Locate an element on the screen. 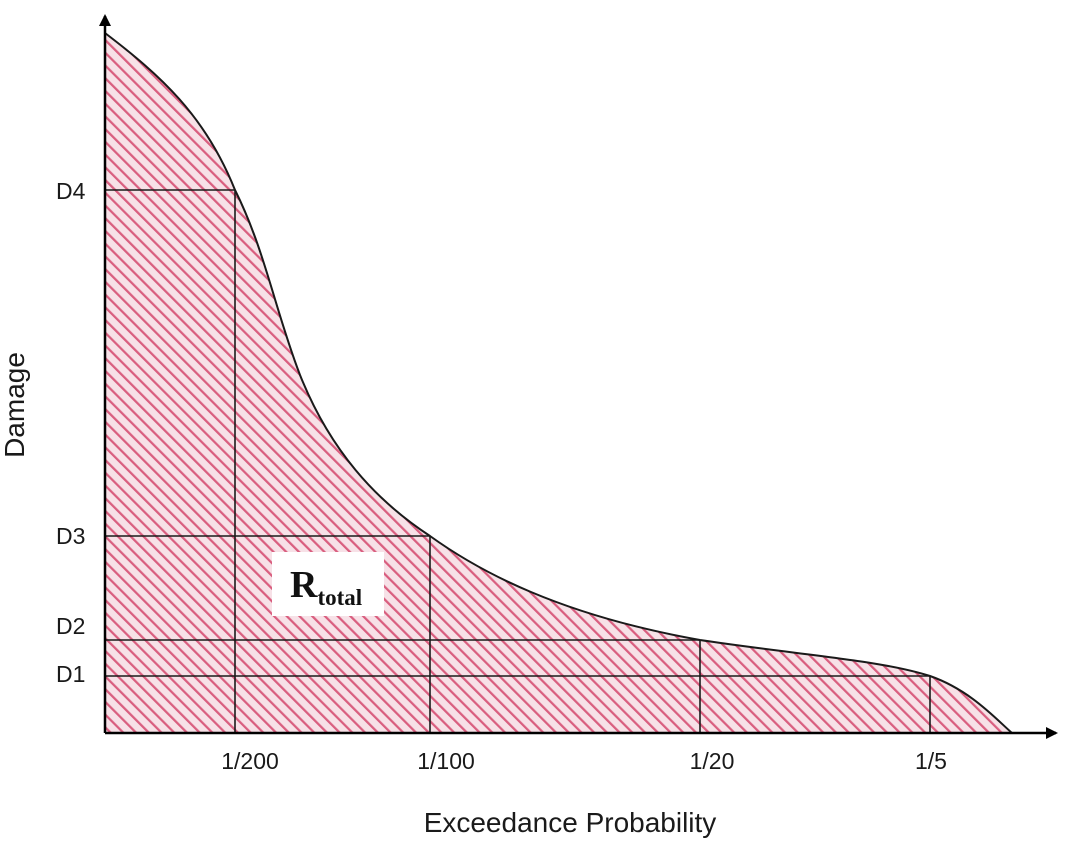 This screenshot has height=842, width=1067. x-tick-1-5: 1/5 is located at coordinates (931, 761).